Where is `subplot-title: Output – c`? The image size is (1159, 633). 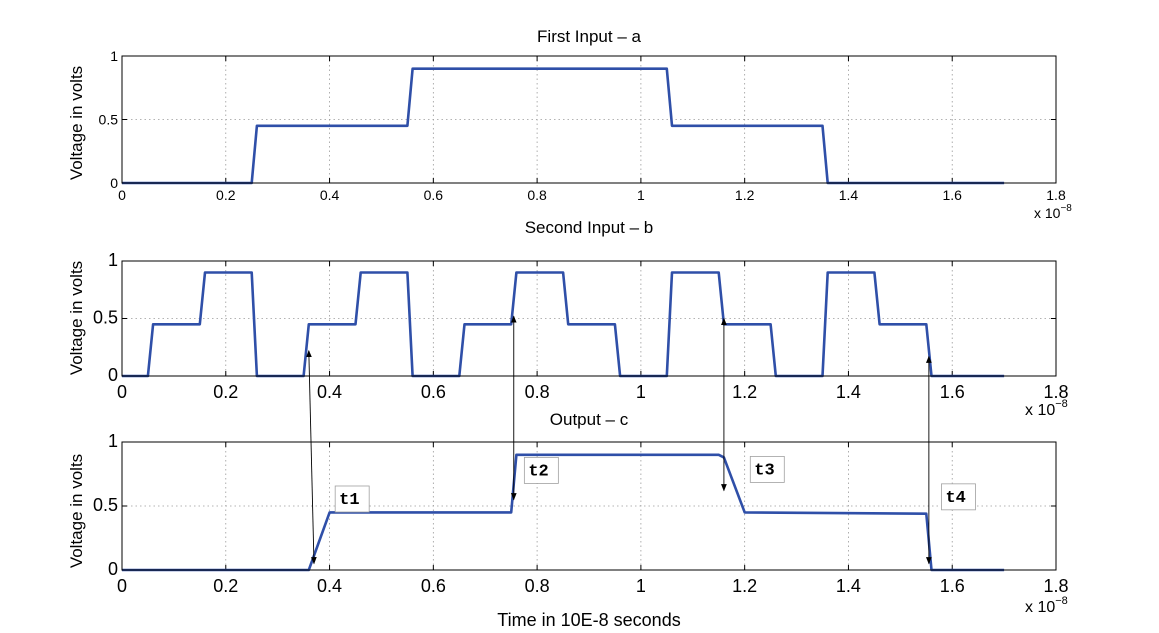
subplot-title: Output – c is located at coordinates (589, 419).